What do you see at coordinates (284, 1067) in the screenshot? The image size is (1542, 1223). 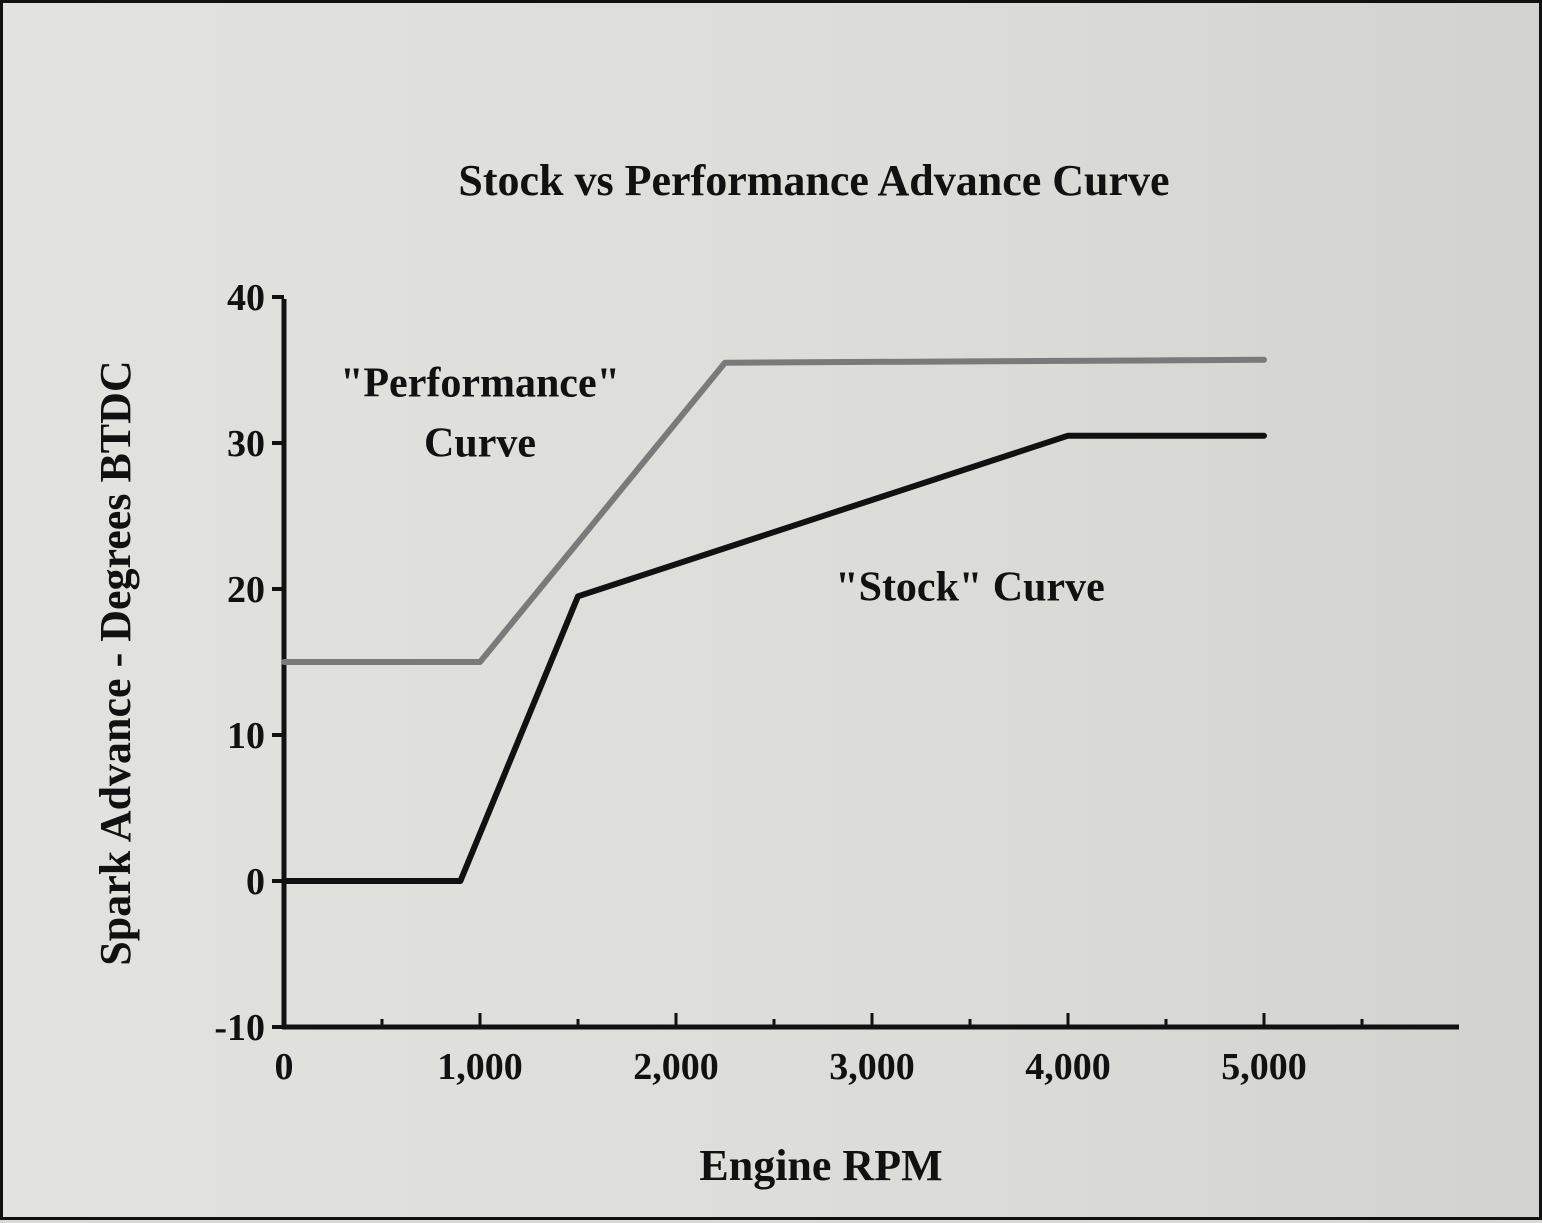 I see `x-tick-label: 0` at bounding box center [284, 1067].